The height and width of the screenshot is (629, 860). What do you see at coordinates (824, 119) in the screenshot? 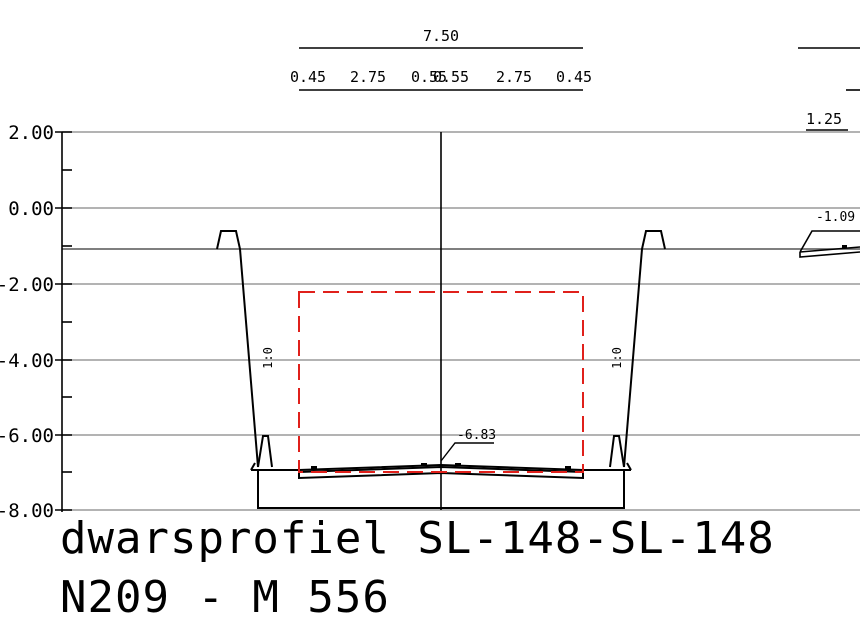
I see `right-width-dimension: 1.25` at bounding box center [824, 119].